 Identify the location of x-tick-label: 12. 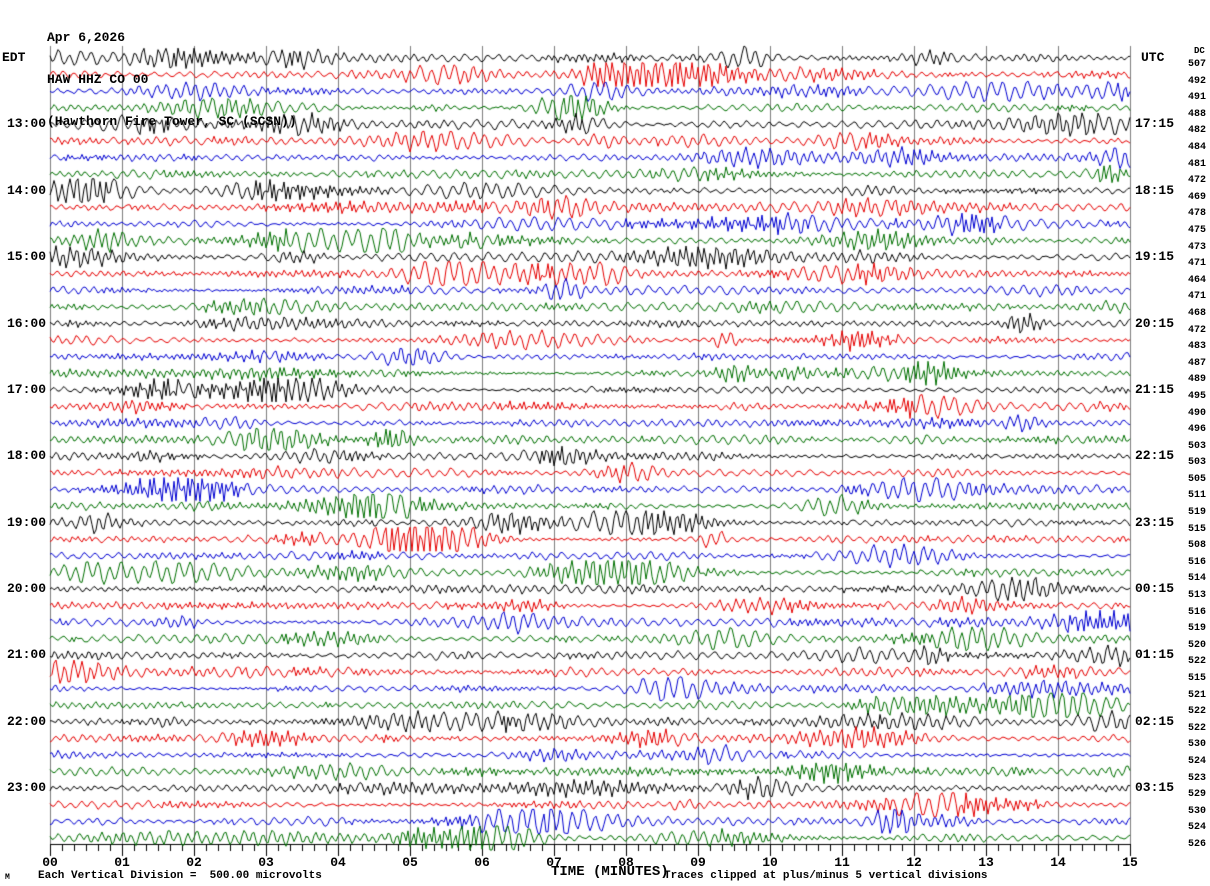
(914, 862).